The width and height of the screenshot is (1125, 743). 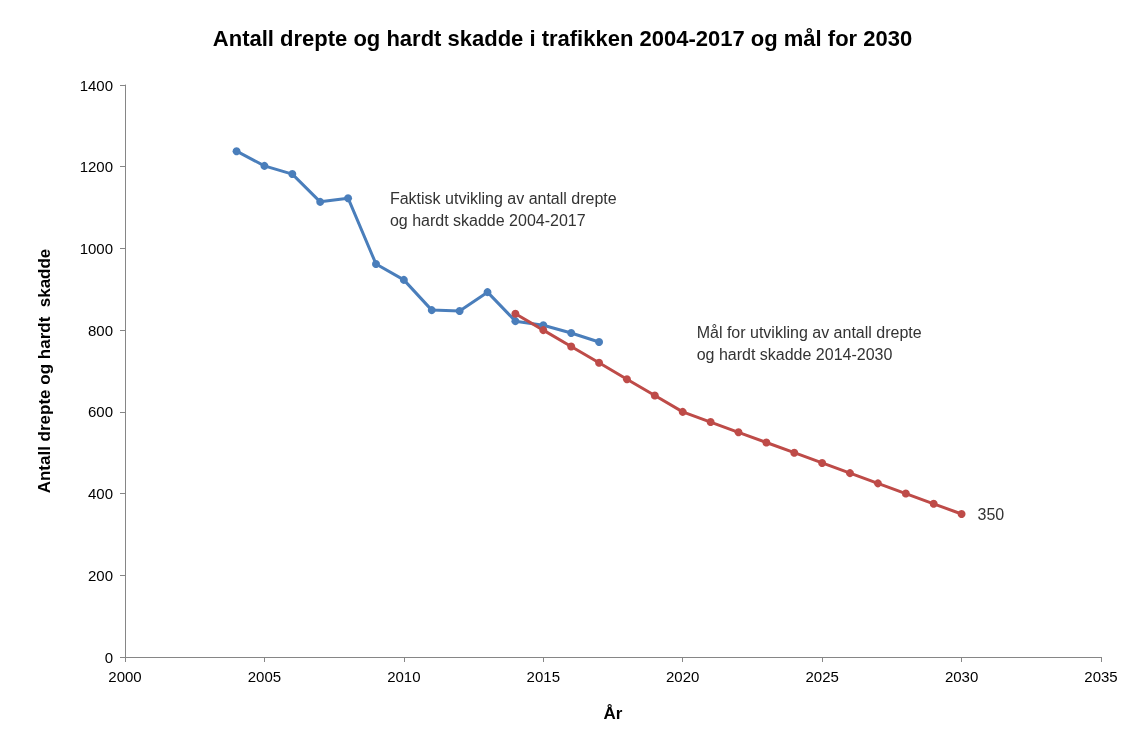 What do you see at coordinates (108, 657) in the screenshot?
I see `y-tick-label: 0` at bounding box center [108, 657].